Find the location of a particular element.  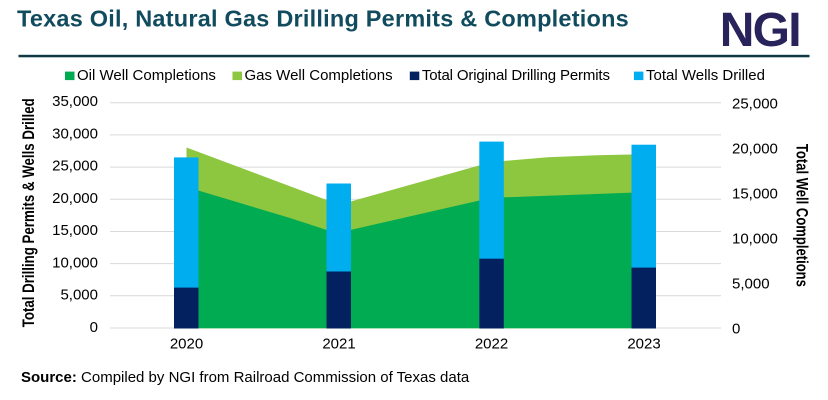

svg-text: 2022 is located at coordinates (491, 344).